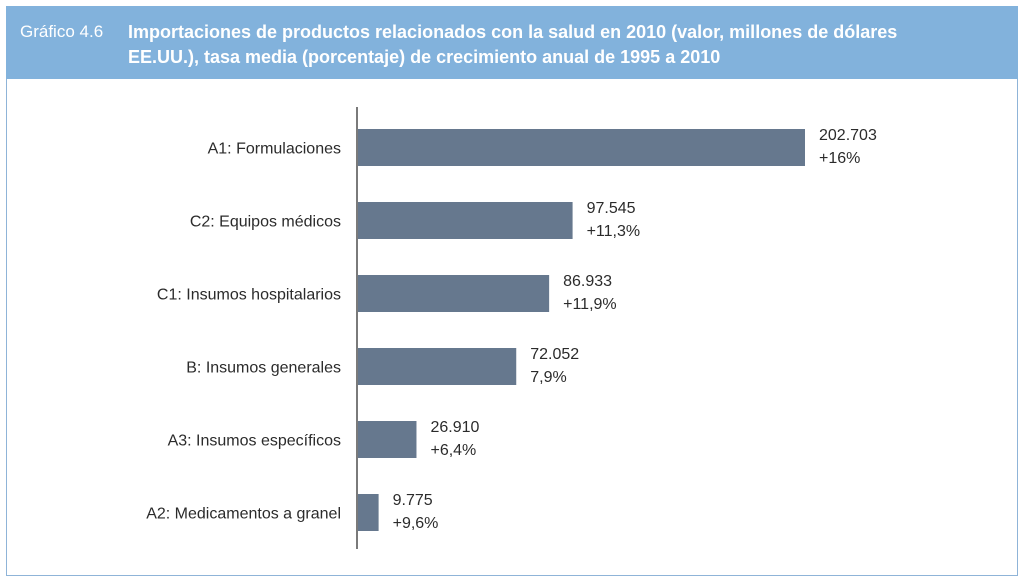 The image size is (1024, 581). What do you see at coordinates (254, 441) in the screenshot?
I see `category-label: A3: Insumos específicos` at bounding box center [254, 441].